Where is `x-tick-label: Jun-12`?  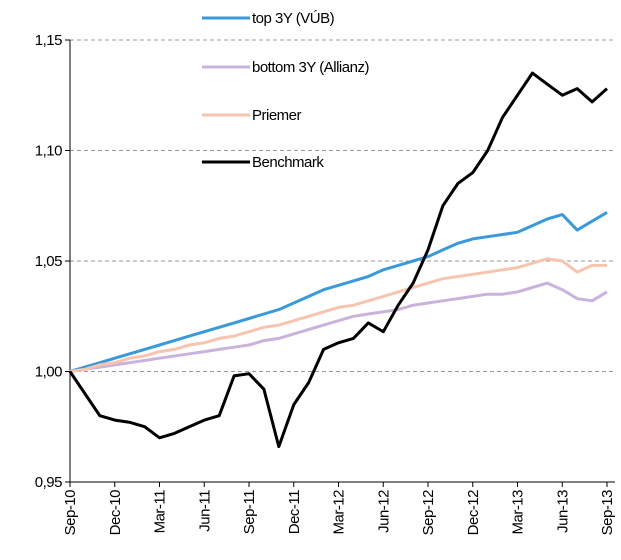 x-tick-label: Jun-12 is located at coordinates (383, 511).